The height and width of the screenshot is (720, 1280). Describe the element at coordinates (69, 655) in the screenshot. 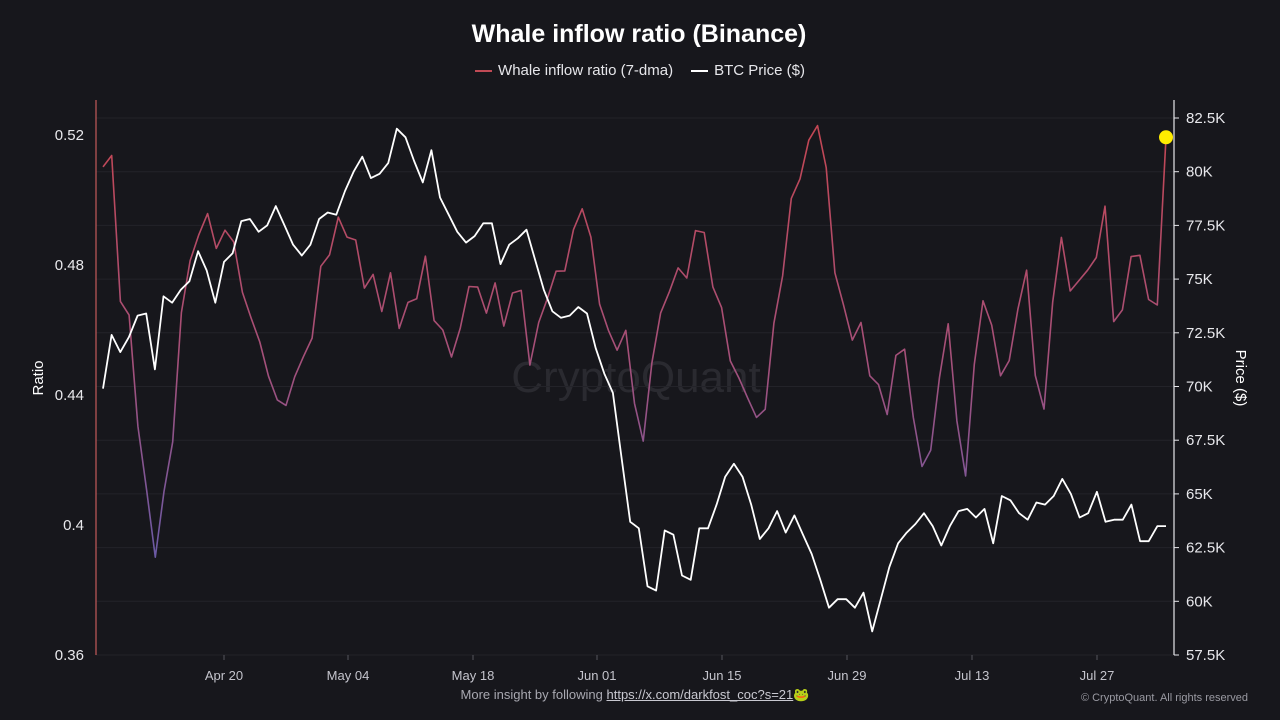

I see `left-tick-label: 0.36` at that location.